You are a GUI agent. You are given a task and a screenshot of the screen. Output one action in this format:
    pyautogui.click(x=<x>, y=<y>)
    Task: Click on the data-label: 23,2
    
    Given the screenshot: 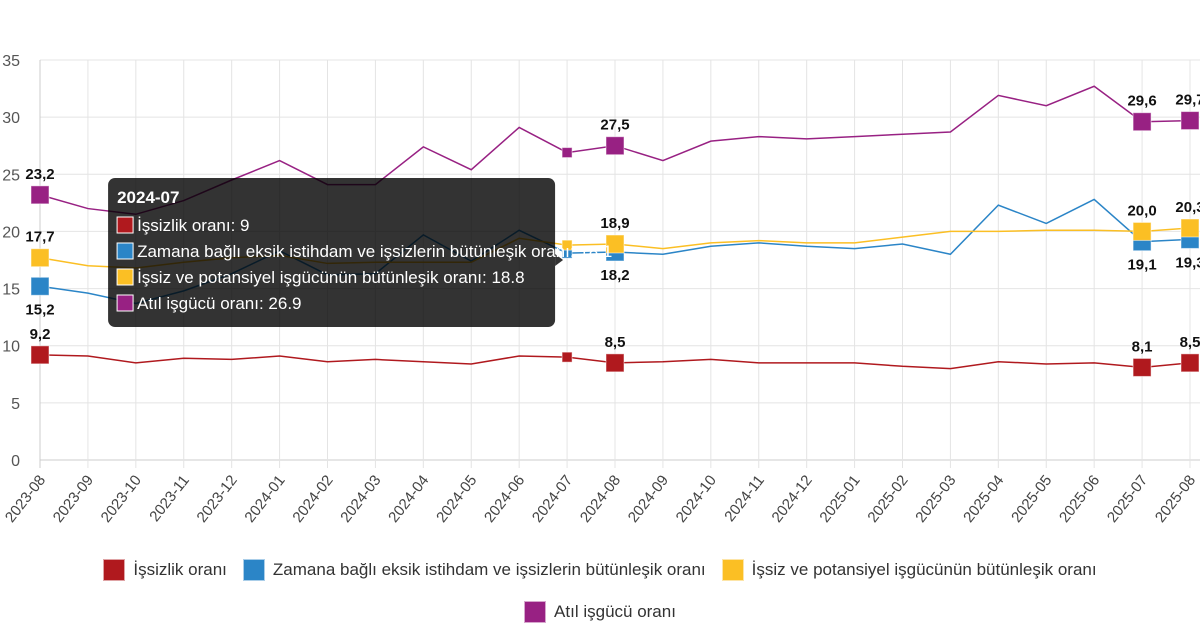 What is the action you would take?
    pyautogui.click(x=39, y=174)
    